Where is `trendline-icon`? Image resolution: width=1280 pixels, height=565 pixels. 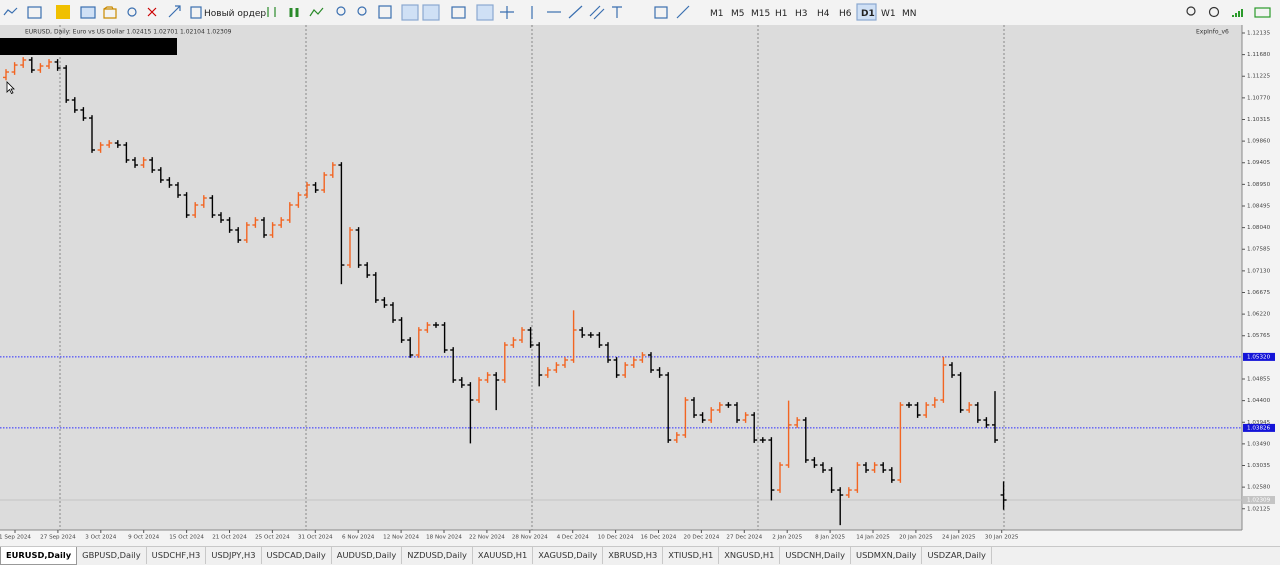 trendline-icon is located at coordinates (575, 12).